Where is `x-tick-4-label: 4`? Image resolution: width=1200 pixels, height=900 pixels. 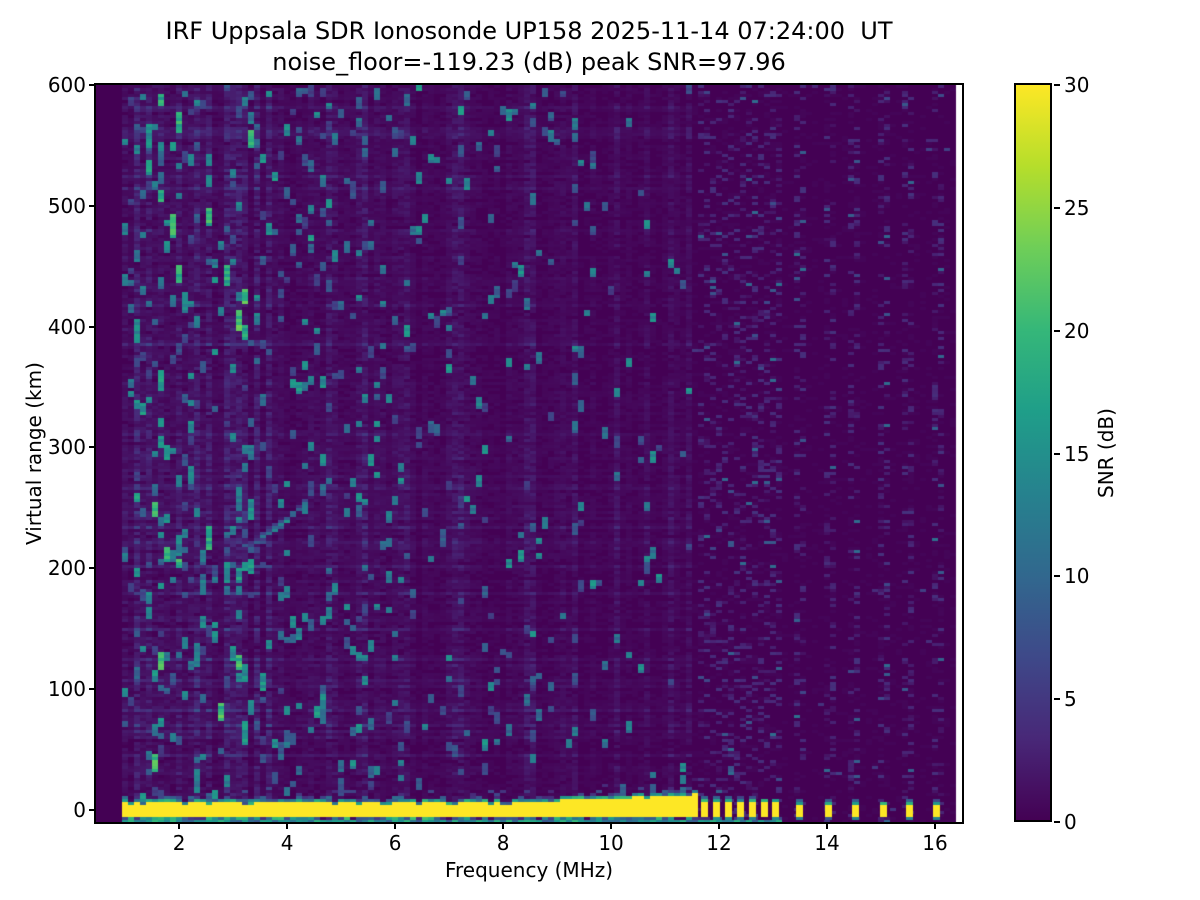
x-tick-4-label: 4 is located at coordinates (287, 843).